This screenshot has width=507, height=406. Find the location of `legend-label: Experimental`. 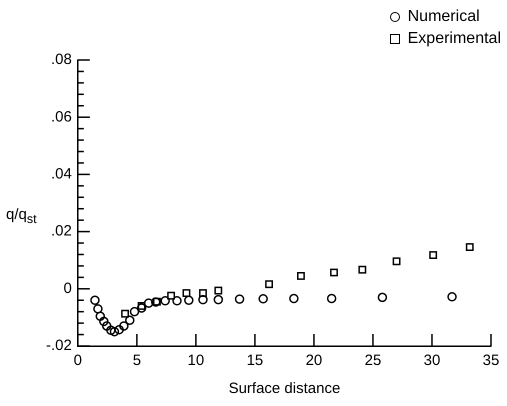

legend-label: Experimental is located at coordinates (454, 39).